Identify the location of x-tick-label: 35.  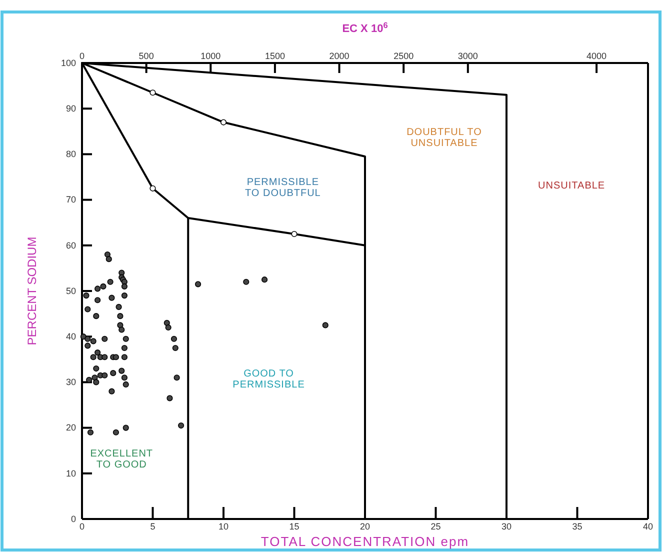
(577, 526).